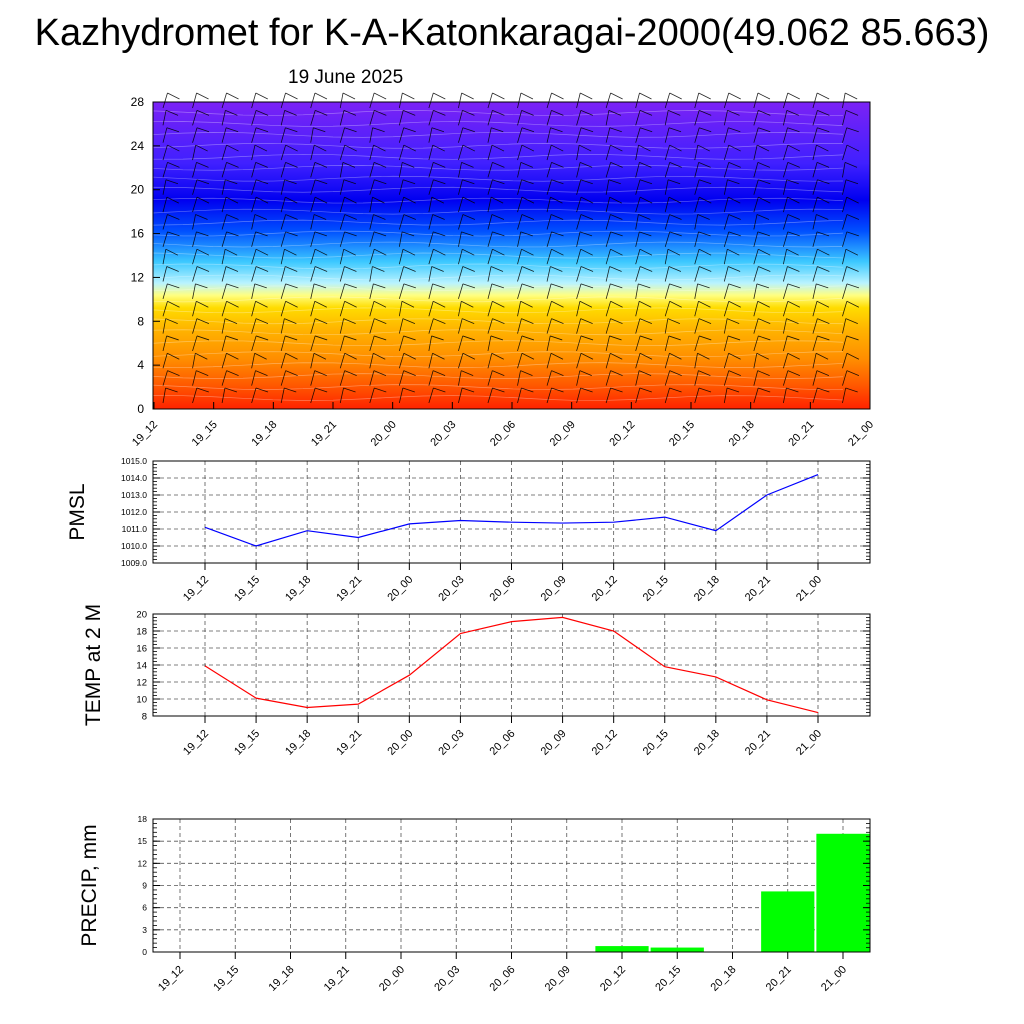  What do you see at coordinates (93, 665) in the screenshot?
I see `temp-y-axis-title: TEMP at 2 M` at bounding box center [93, 665].